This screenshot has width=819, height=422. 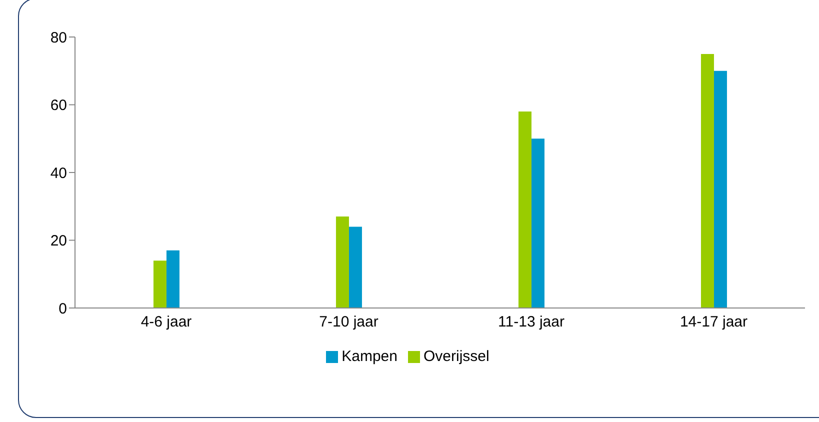 What do you see at coordinates (166, 322) in the screenshot?
I see `x-tick-label: 4-6 jaar` at bounding box center [166, 322].